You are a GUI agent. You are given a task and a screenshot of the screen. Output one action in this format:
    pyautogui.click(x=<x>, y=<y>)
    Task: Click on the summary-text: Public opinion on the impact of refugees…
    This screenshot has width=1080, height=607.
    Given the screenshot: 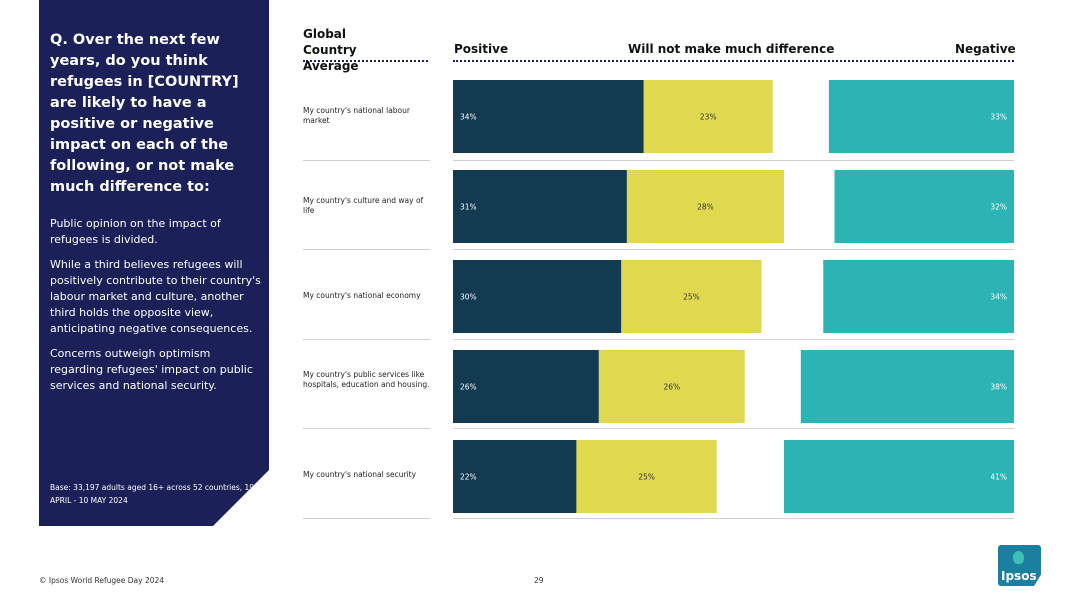 What is the action you would take?
    pyautogui.click(x=157, y=309)
    